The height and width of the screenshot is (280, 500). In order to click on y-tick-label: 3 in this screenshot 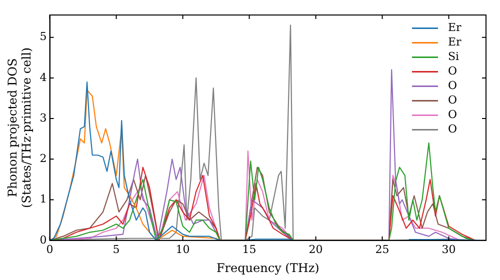, I will do `click(43, 117)`.